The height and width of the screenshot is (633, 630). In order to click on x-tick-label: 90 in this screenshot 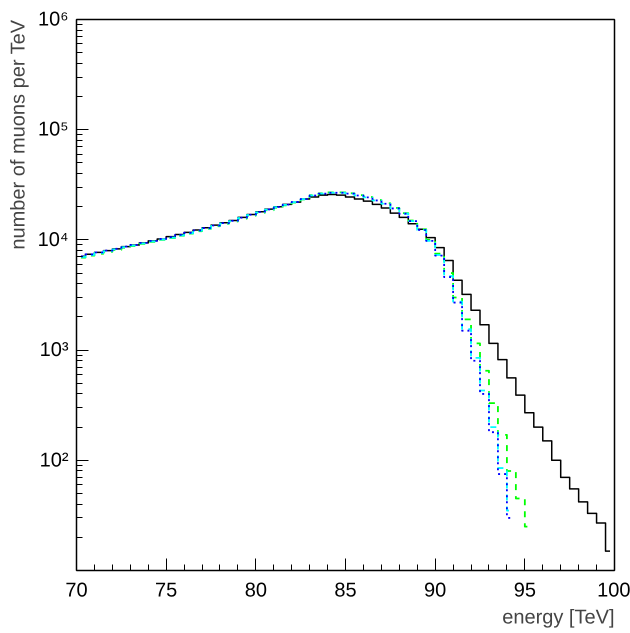, I will do `click(435, 591)`.